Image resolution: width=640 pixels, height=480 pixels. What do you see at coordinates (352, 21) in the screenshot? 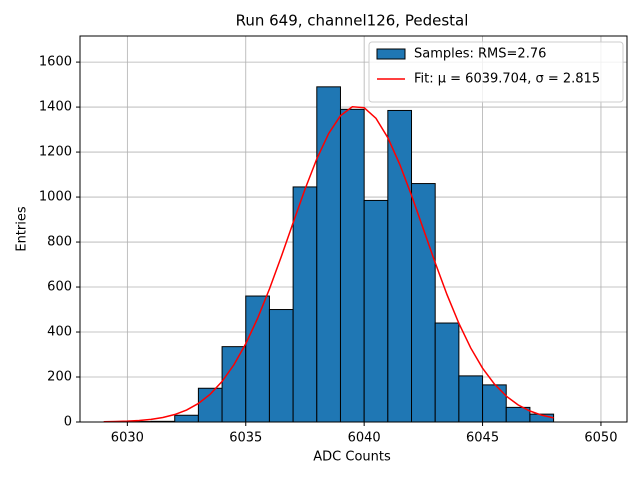
I see `chart-title: Run 649, channel126, Pedestal` at bounding box center [352, 21].